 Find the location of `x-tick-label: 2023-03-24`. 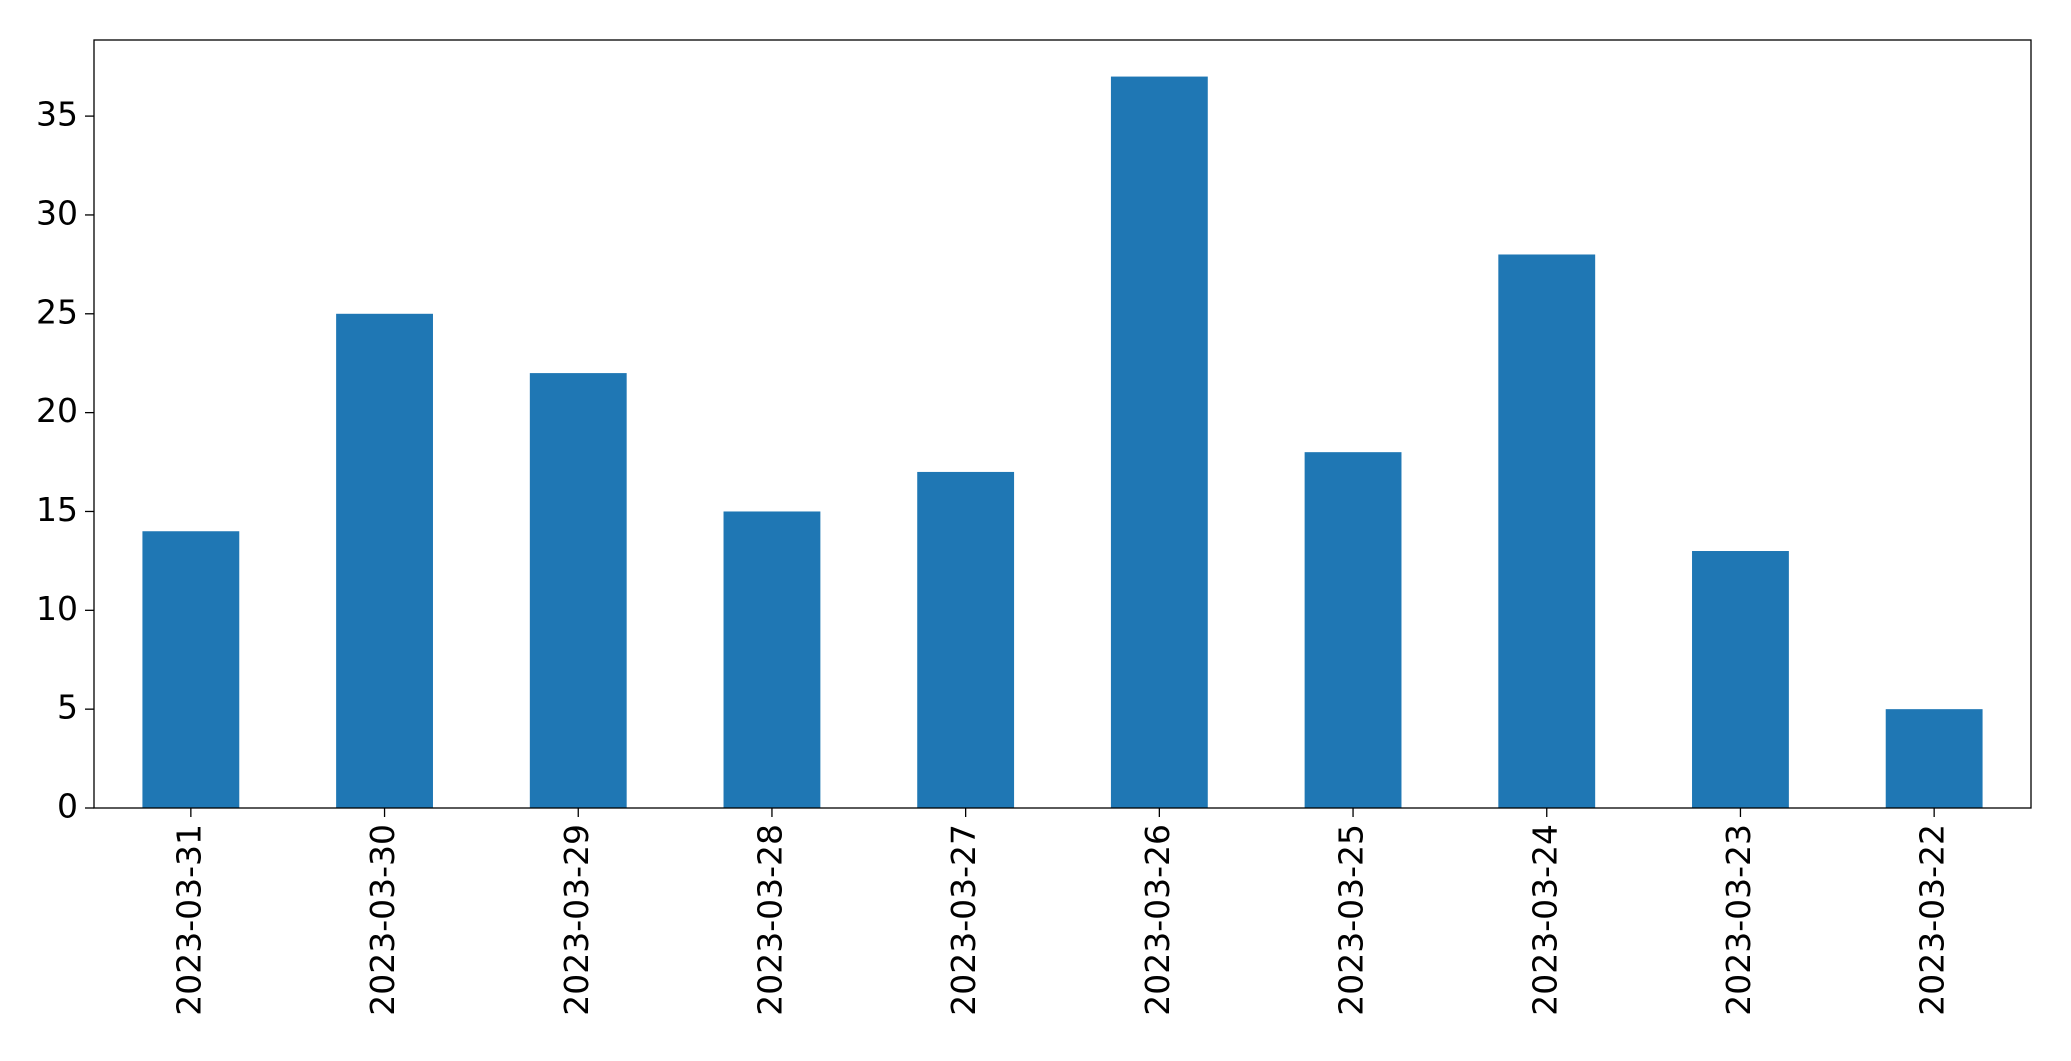

x-tick-label: 2023-03-24 is located at coordinates (1544, 920).